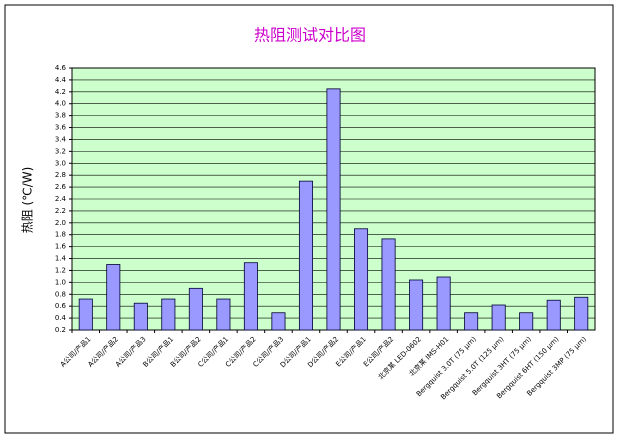  Describe the element at coordinates (61, 306) in the screenshot. I see `y-tick-label: 0.6` at that location.